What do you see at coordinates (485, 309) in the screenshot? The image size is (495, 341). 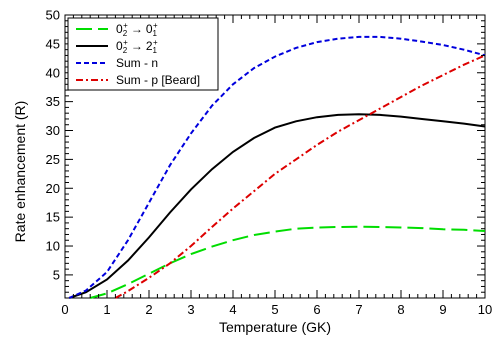 I see `x-tick-label: 10` at bounding box center [485, 309].